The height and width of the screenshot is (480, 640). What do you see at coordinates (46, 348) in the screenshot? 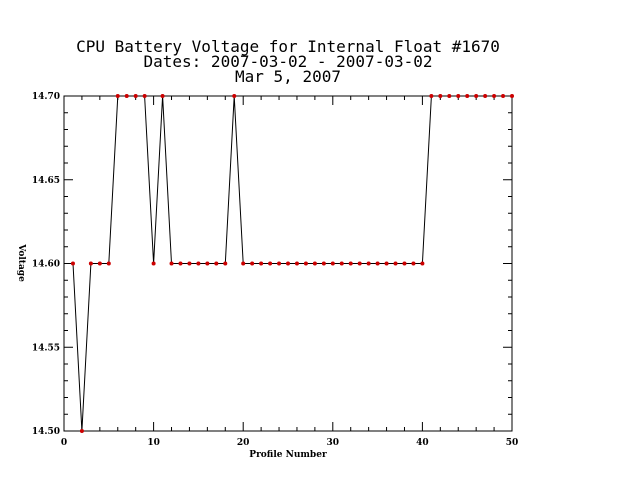
I see `y-tick-label: 14.55` at bounding box center [46, 348].